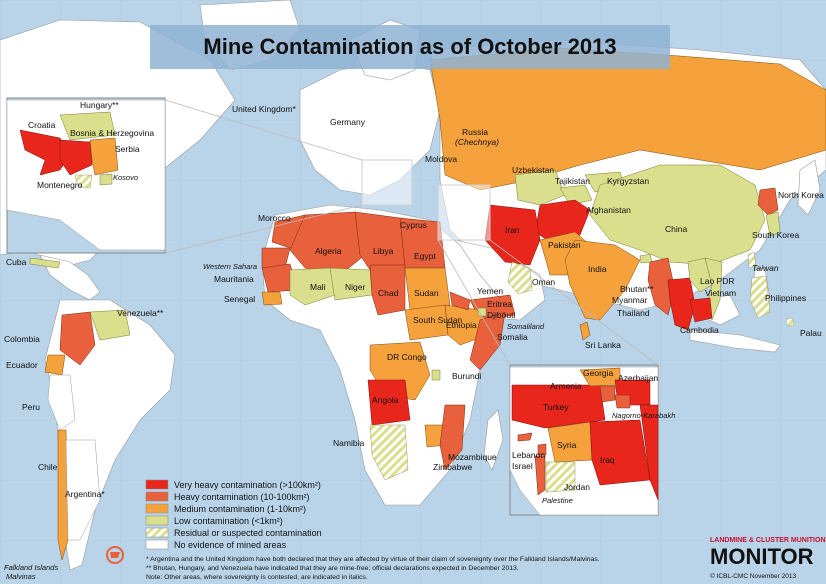 The width and height of the screenshot is (826, 584). What do you see at coordinates (607, 394) in the screenshot?
I see `inset-armenia` at bounding box center [607, 394].